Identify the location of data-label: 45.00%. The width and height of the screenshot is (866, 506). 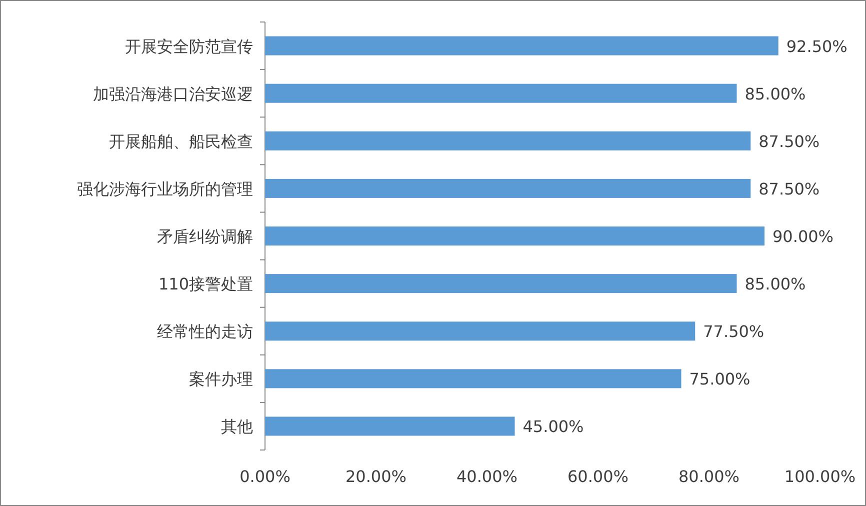
(553, 426).